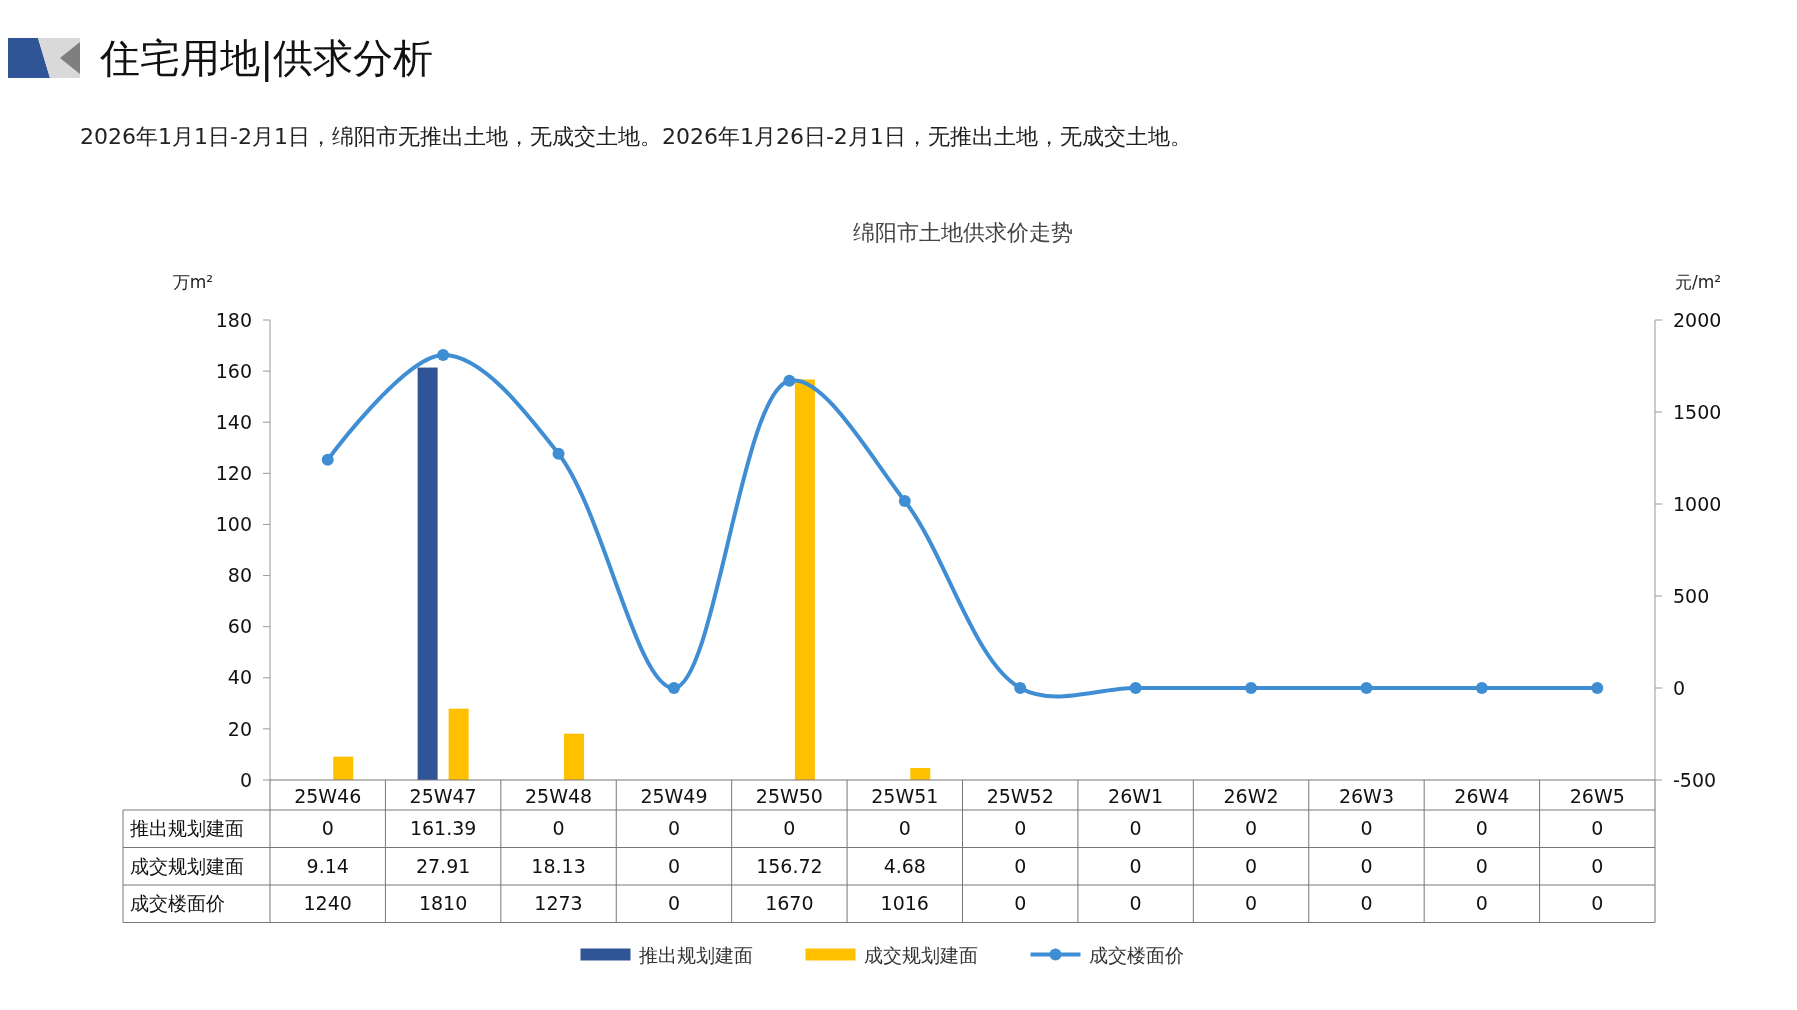  What do you see at coordinates (558, 865) in the screenshot?
I see `data-label: 18.13` at bounding box center [558, 865].